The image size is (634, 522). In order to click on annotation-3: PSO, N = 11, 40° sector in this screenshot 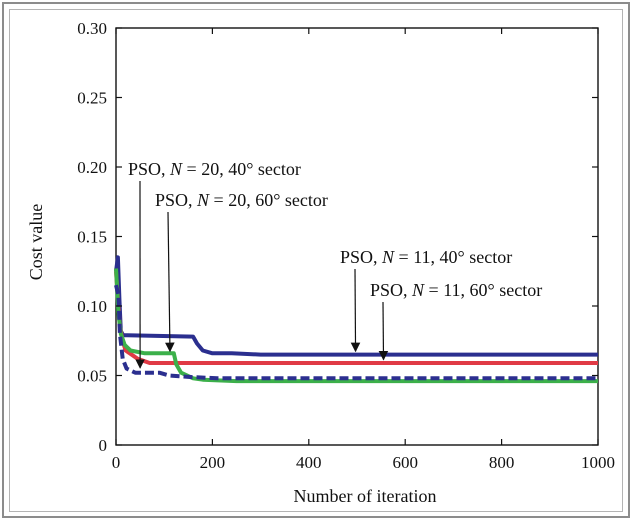, I will do `click(426, 300)`.